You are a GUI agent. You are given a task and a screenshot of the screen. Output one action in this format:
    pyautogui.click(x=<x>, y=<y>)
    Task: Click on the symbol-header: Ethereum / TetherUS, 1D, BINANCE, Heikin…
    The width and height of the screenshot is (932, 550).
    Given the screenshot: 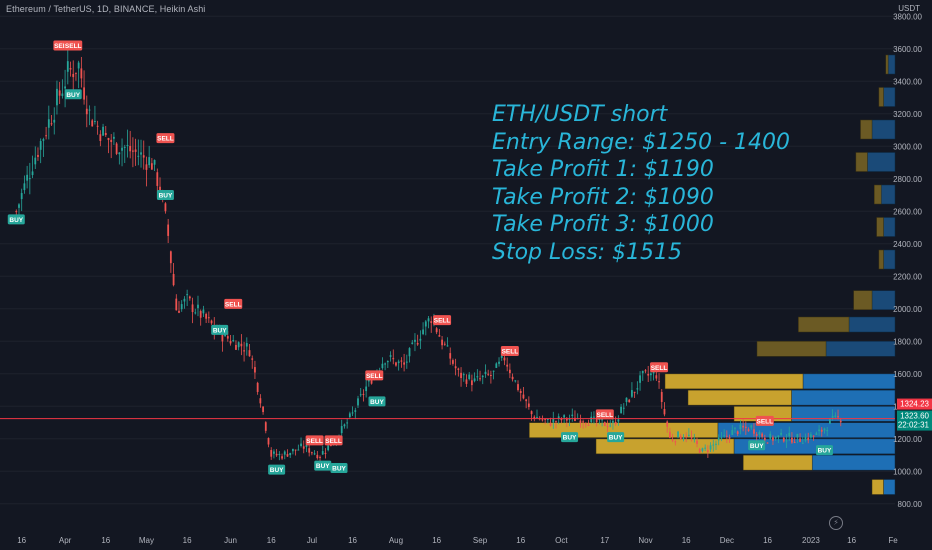 What is the action you would take?
    pyautogui.click(x=106, y=9)
    